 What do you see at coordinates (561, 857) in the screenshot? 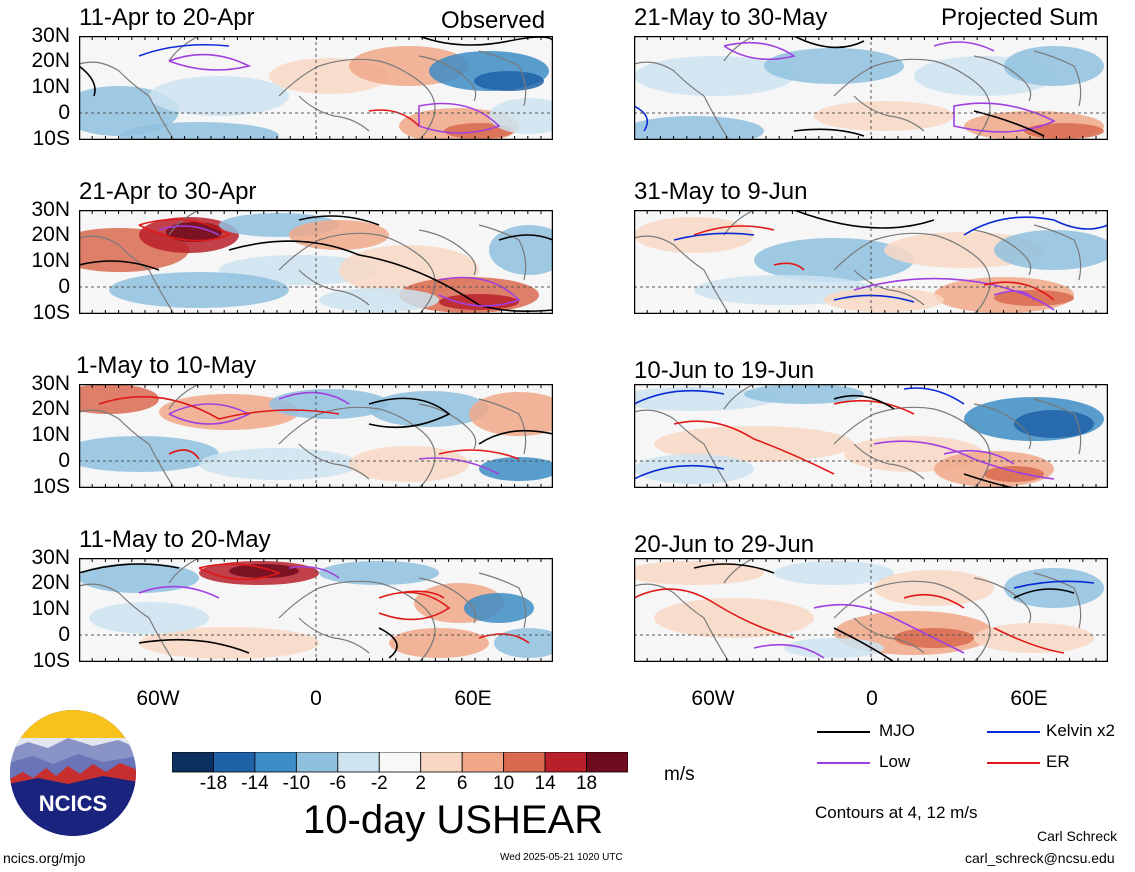
I see `footer-timestamp: Wed 2025-05-21 1020 UTC` at bounding box center [561, 857].